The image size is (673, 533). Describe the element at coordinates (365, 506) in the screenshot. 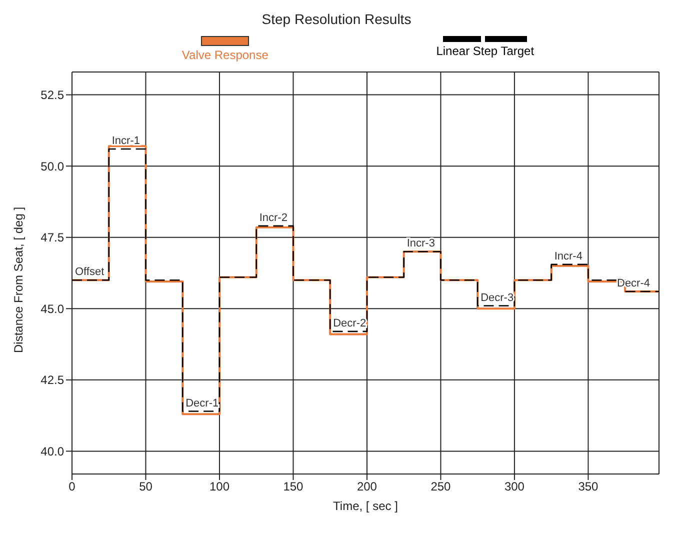

I see `x-axis-title: Time, [ sec ]` at that location.